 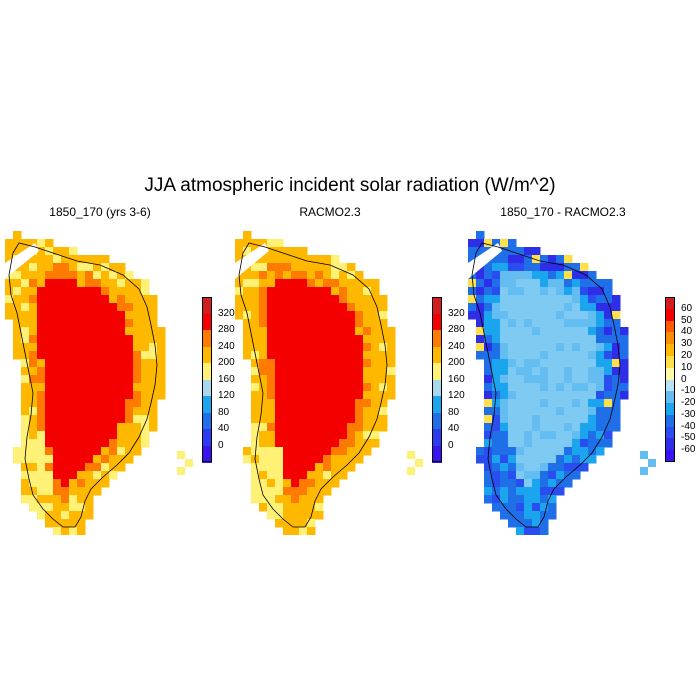 What do you see at coordinates (687, 367) in the screenshot?
I see `colorbar-tick-label: 10` at bounding box center [687, 367].